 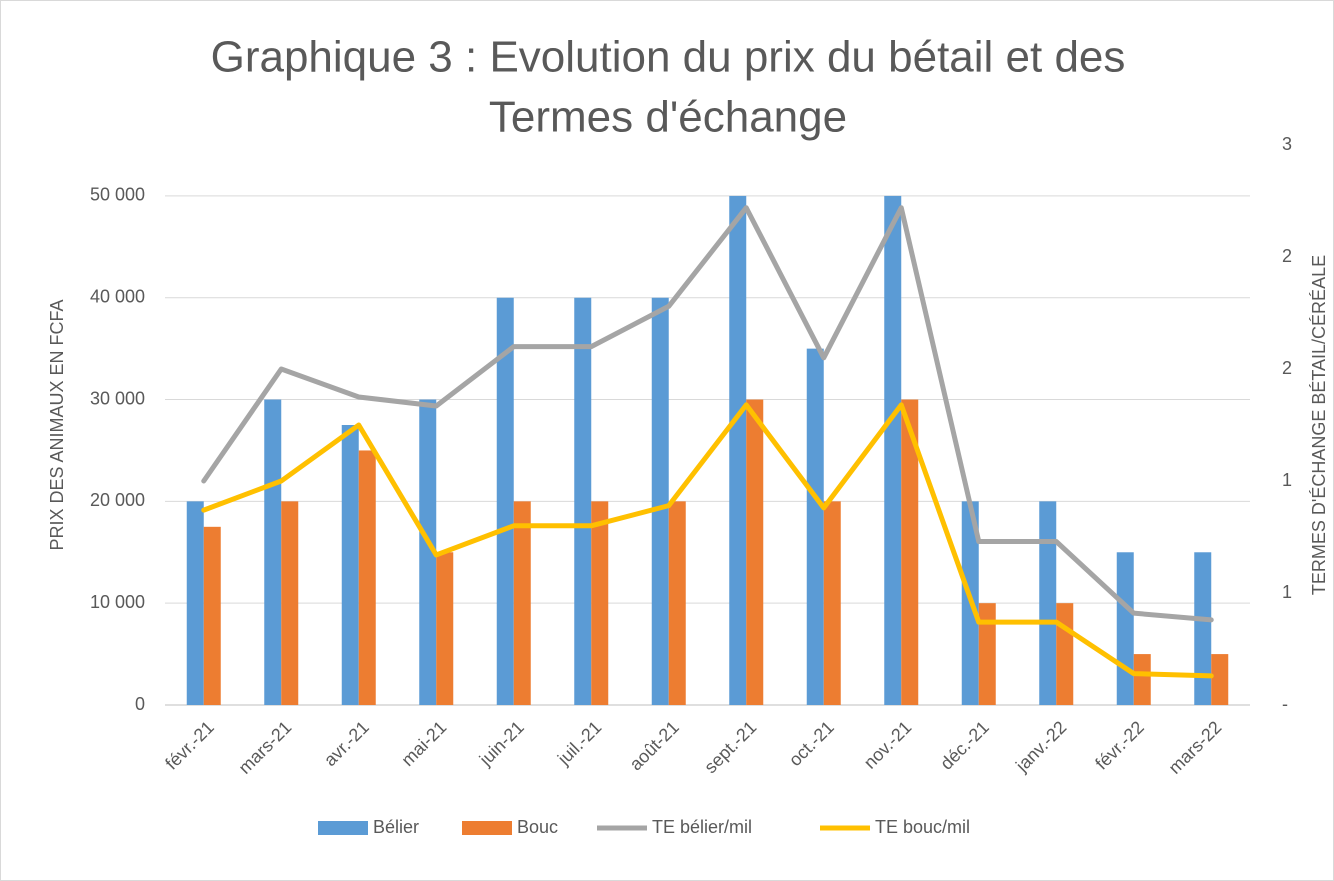 I want to click on chart-title: Termes d'échange, so click(x=668, y=117).